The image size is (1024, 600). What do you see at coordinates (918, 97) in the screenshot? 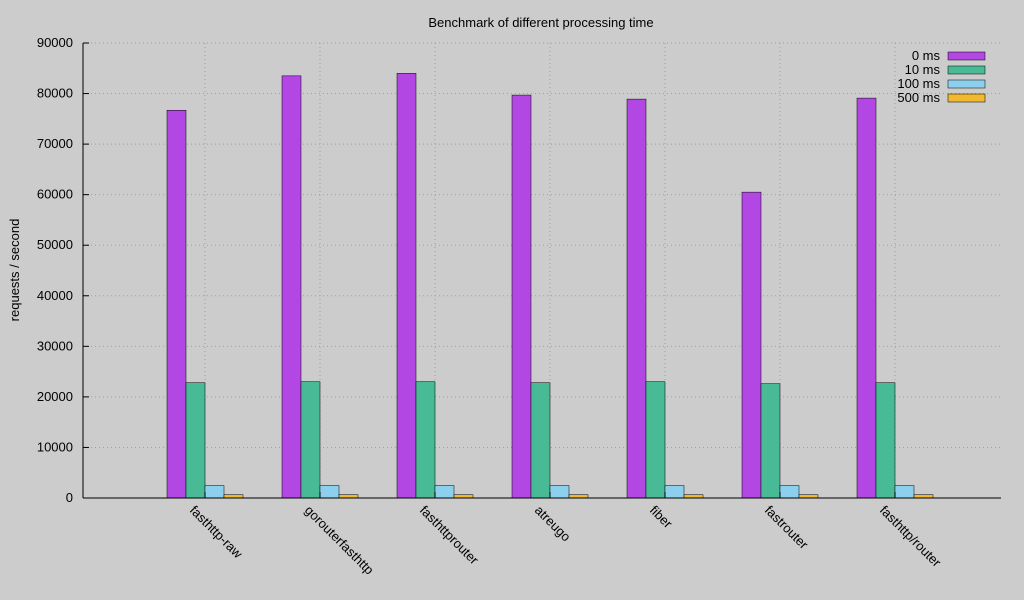
I see `legend-label: 500 ms` at bounding box center [918, 97].